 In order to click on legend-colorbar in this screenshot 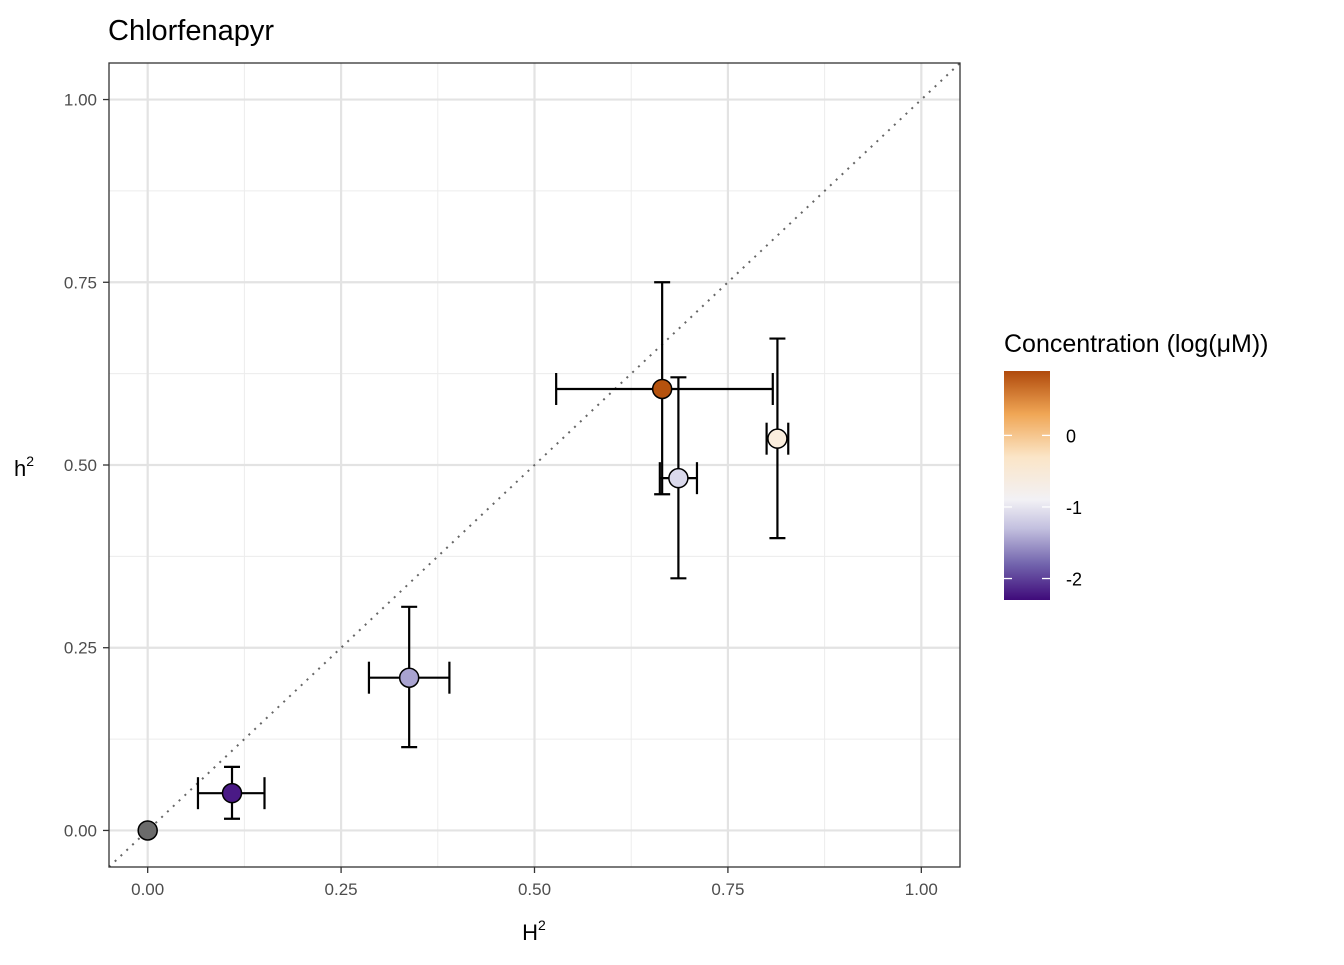, I will do `click(1027, 485)`.